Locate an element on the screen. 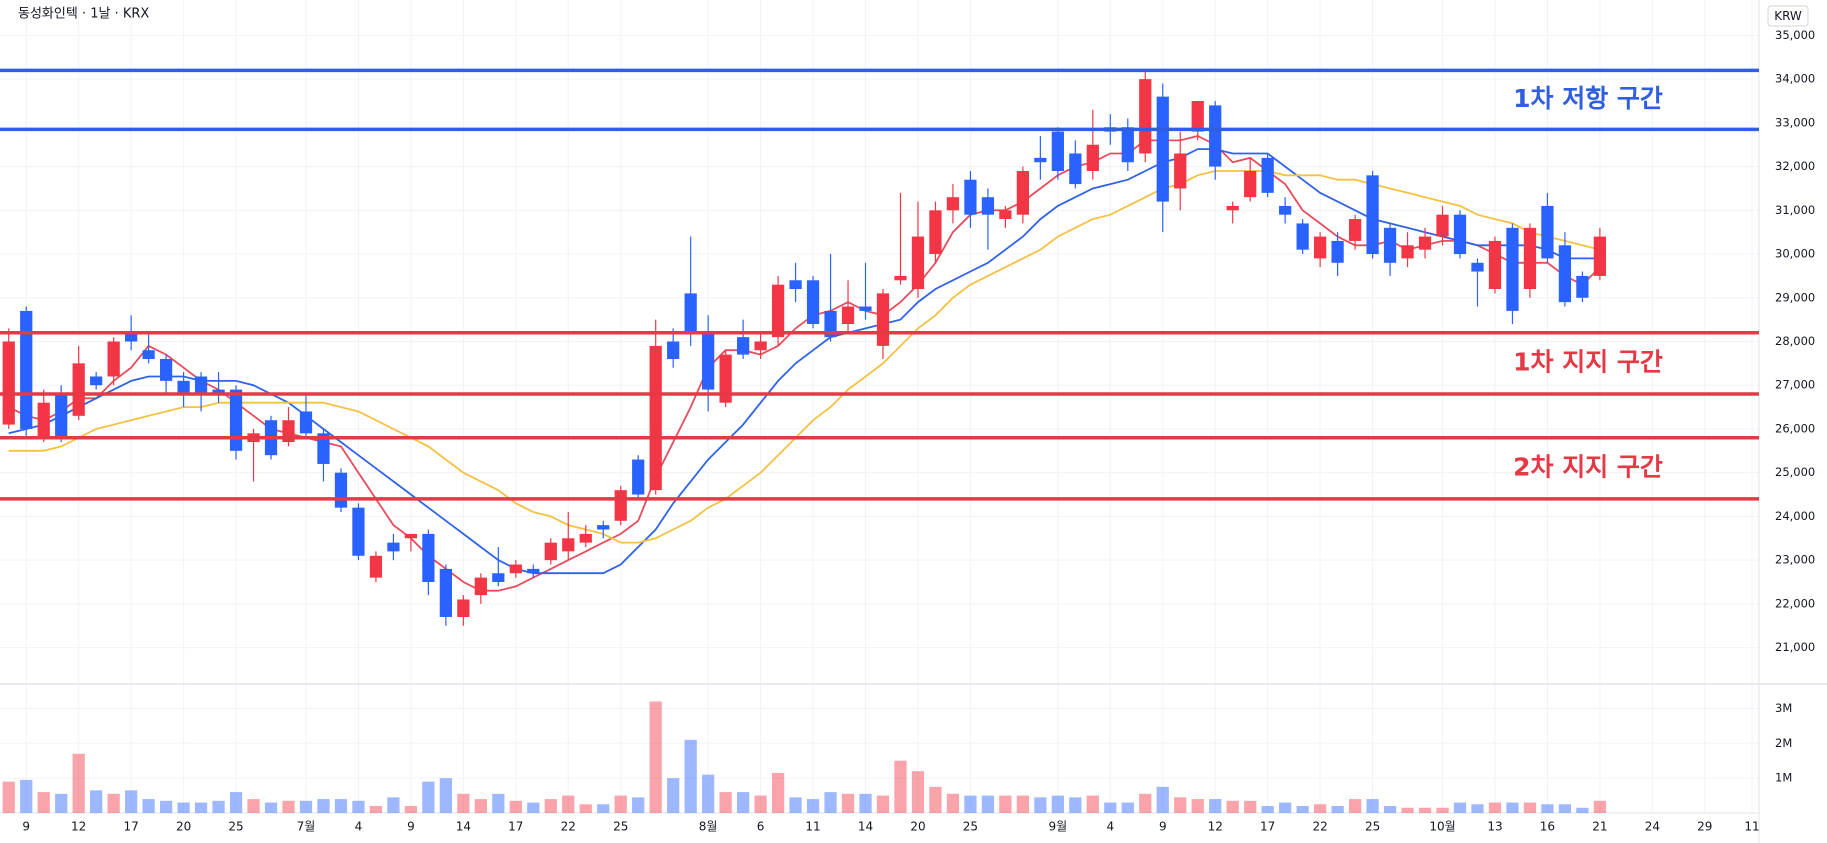 This screenshot has height=843, width=1827. x-tick-label: 21 is located at coordinates (1599, 827).